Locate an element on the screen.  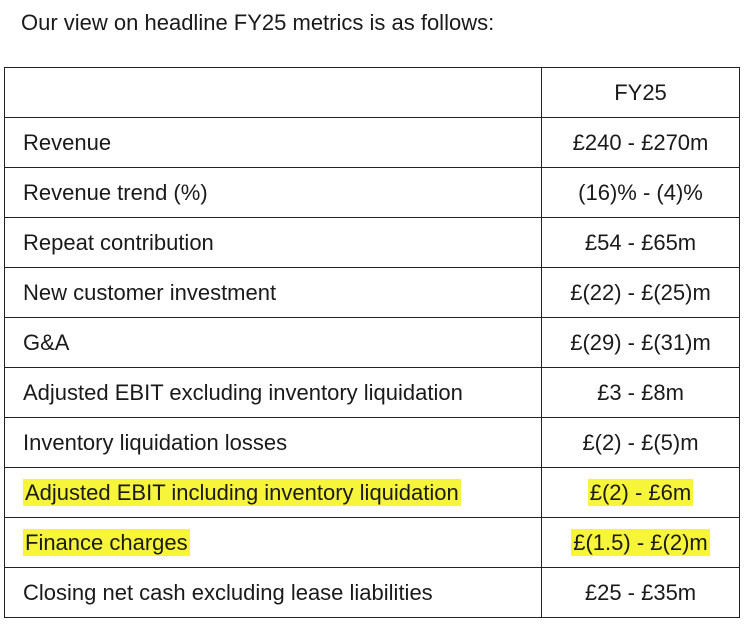
metric-value: £(29) - £(31)m is located at coordinates (640, 342).